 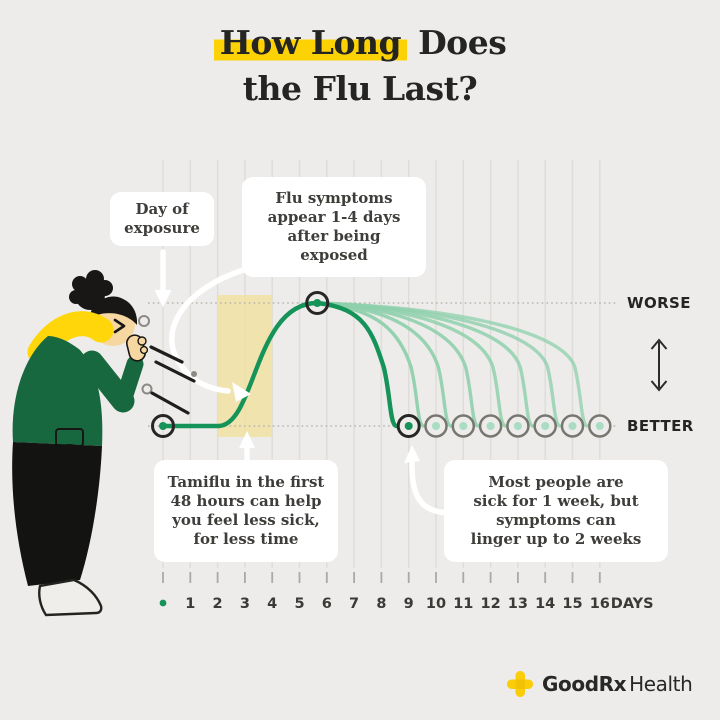 What do you see at coordinates (457, 42) in the screenshot?
I see `title-line1-rest: Does` at bounding box center [457, 42].